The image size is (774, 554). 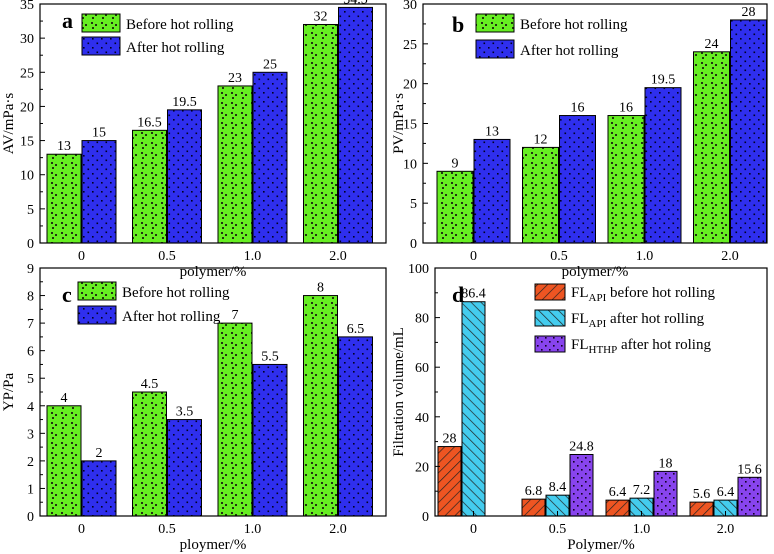 I want to click on y-tick-label: 8, so click(x=30, y=297).